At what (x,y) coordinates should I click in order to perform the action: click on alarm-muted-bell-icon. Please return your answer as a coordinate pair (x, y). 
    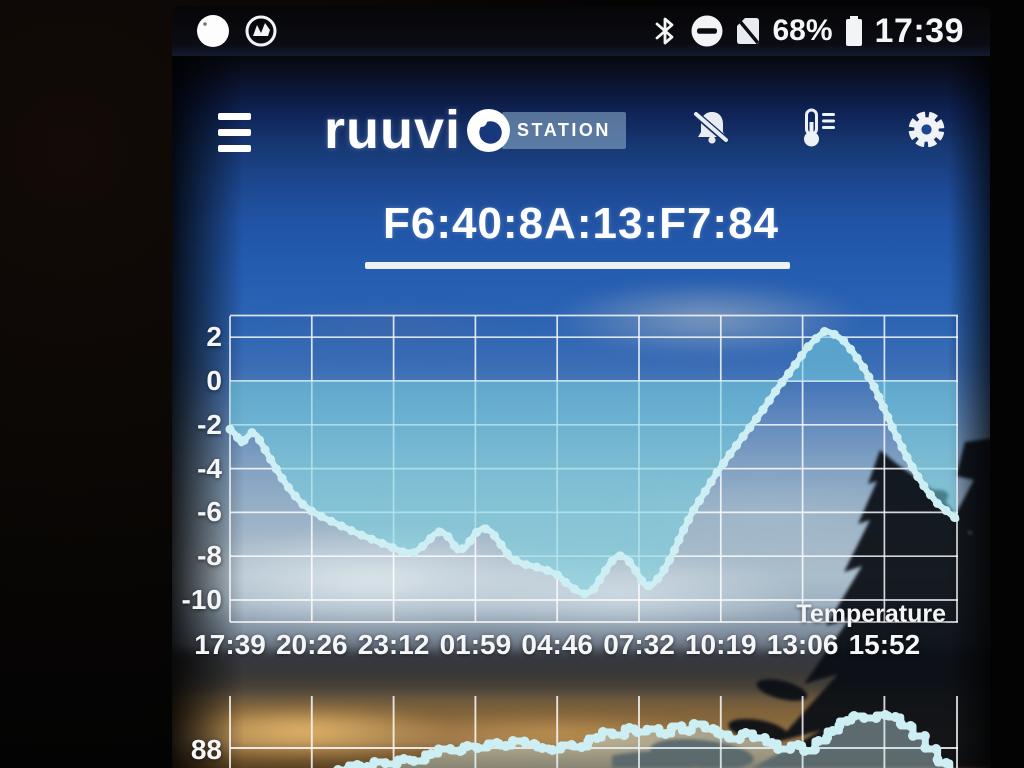
    Looking at the image, I should click on (712, 128).